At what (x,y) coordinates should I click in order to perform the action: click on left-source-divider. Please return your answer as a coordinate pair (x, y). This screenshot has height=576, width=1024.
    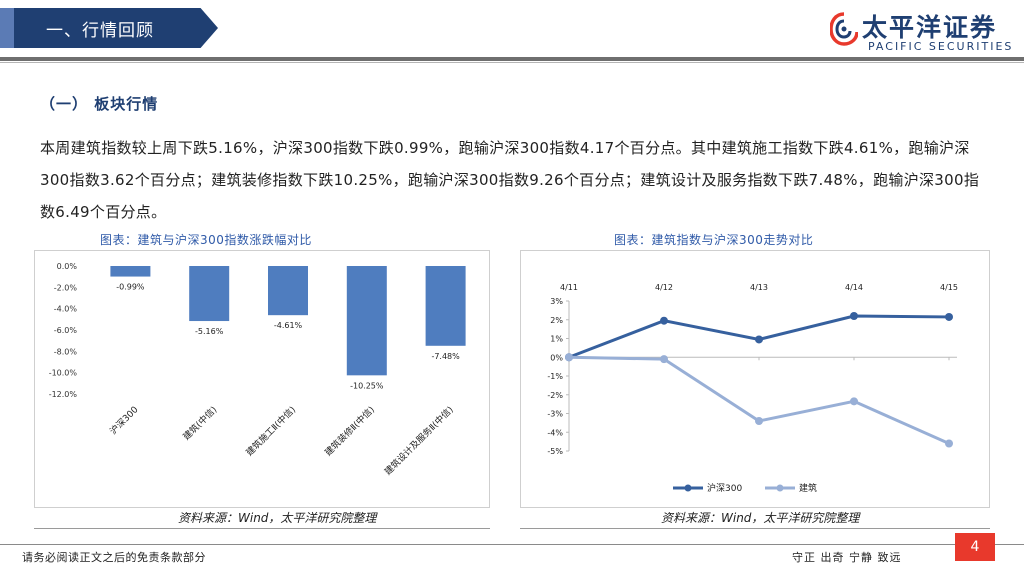
    Looking at the image, I should click on (262, 528).